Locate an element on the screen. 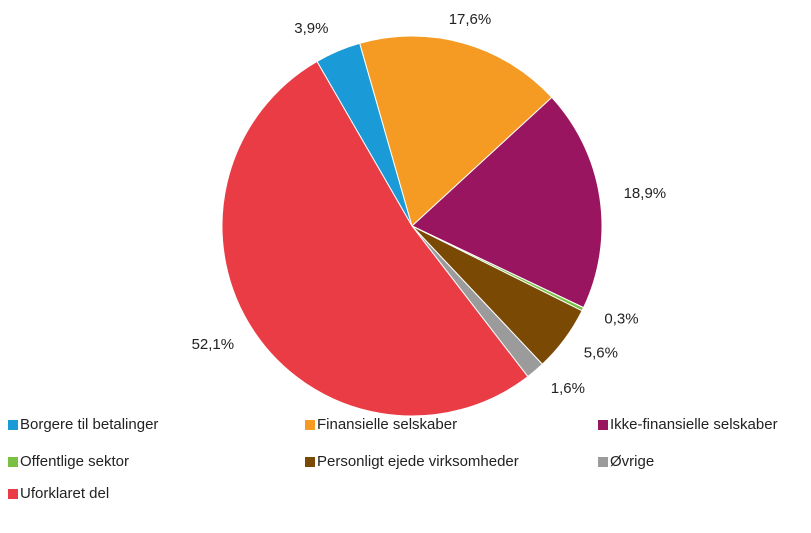 The width and height of the screenshot is (811, 533). data-label: 17,6% is located at coordinates (470, 19).